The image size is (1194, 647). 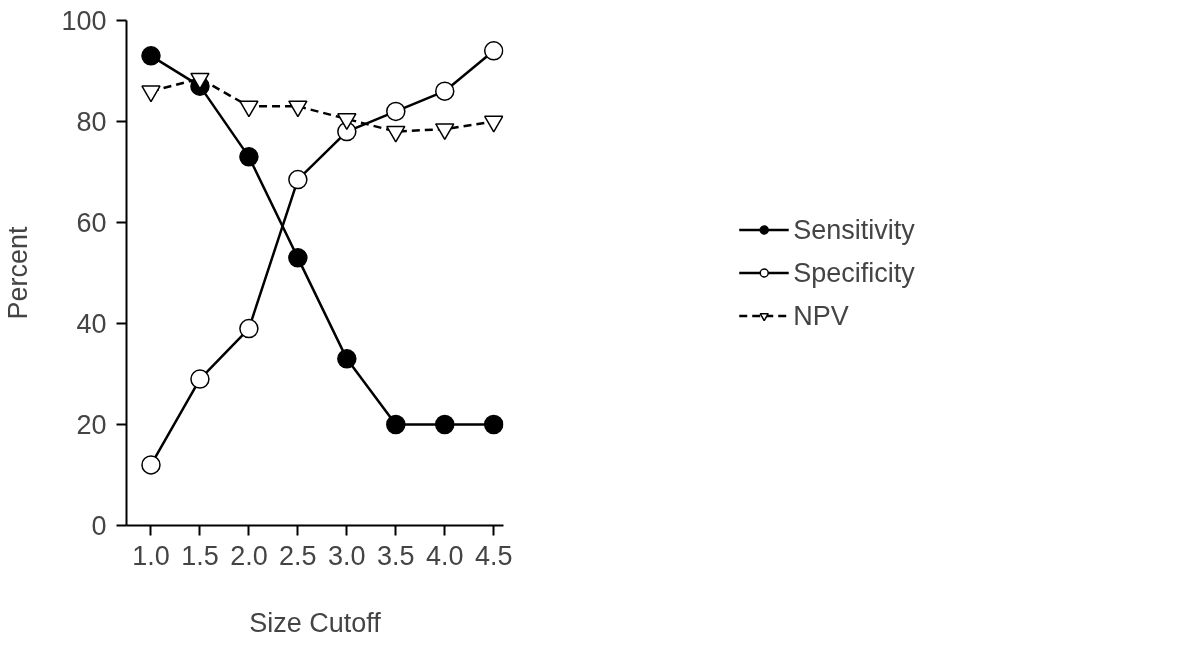 I want to click on x-tick-label: 1.5, so click(x=200, y=555).